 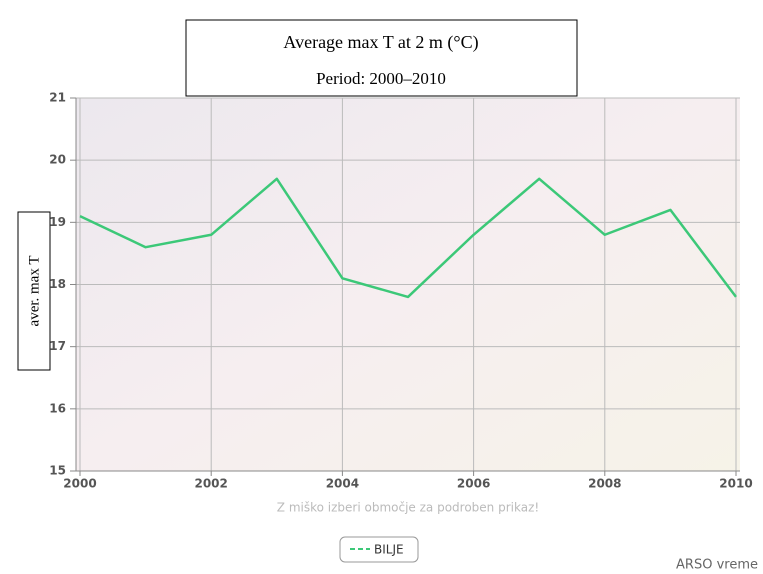 I want to click on y-axis-label: aver. max T, so click(x=34, y=291).